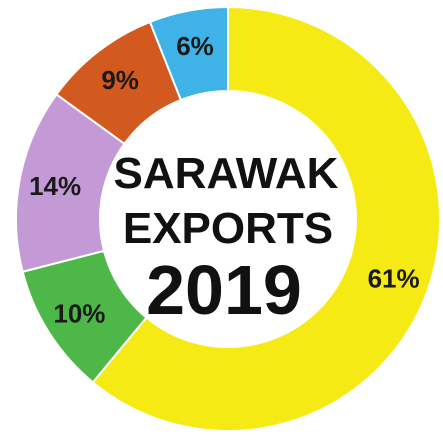  I want to click on slice-label-3: 9%, so click(120, 80).